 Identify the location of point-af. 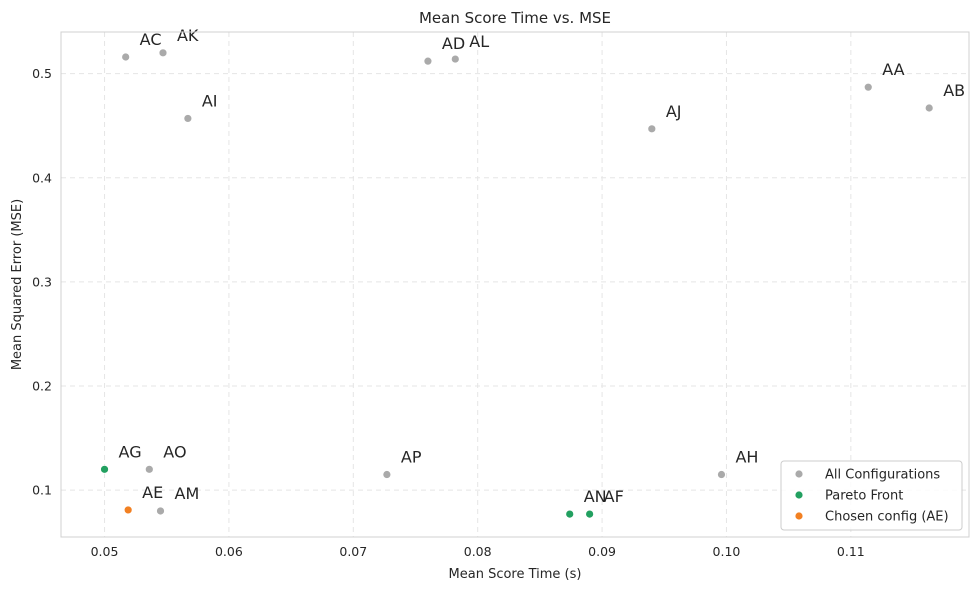
(590, 514).